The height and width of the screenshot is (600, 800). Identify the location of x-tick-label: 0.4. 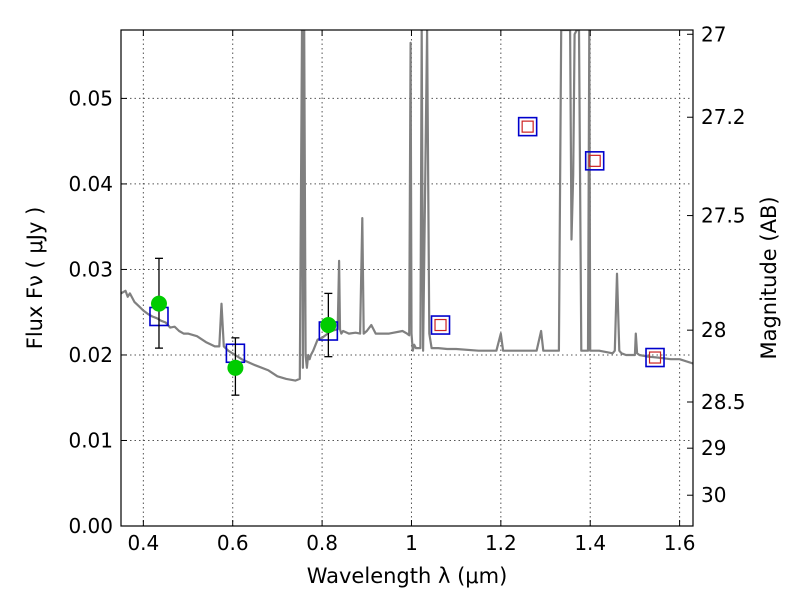
(143, 543).